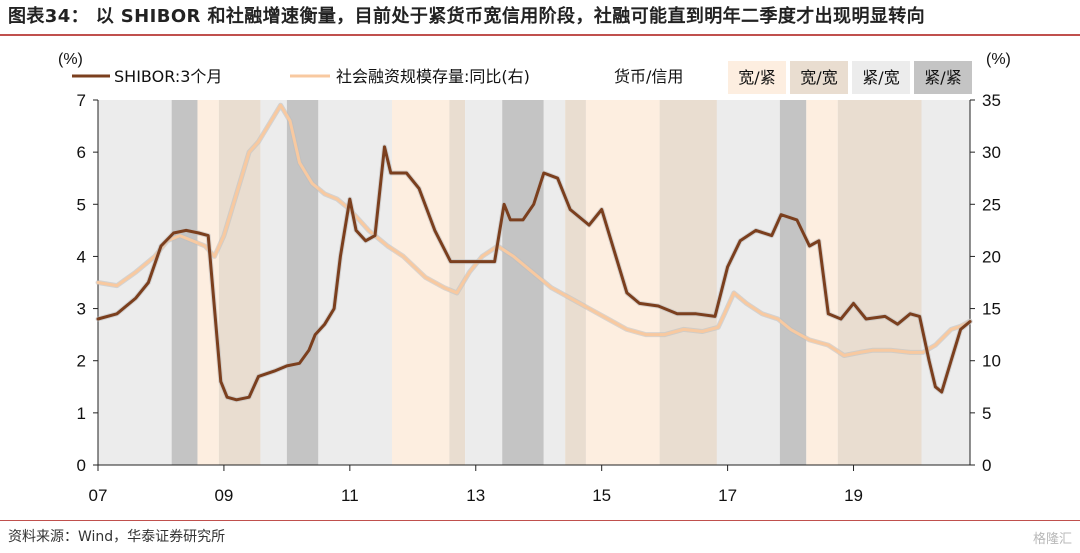  Describe the element at coordinates (986, 413) in the screenshot. I see `y-right-tick-label: 5` at that location.